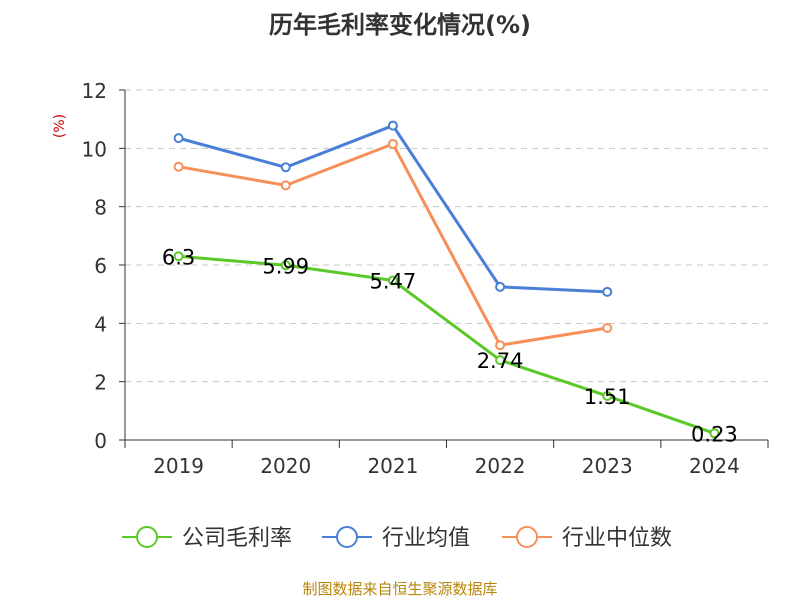 This screenshot has width=800, height=600. I want to click on legend-label: 行业中位数, so click(617, 538).